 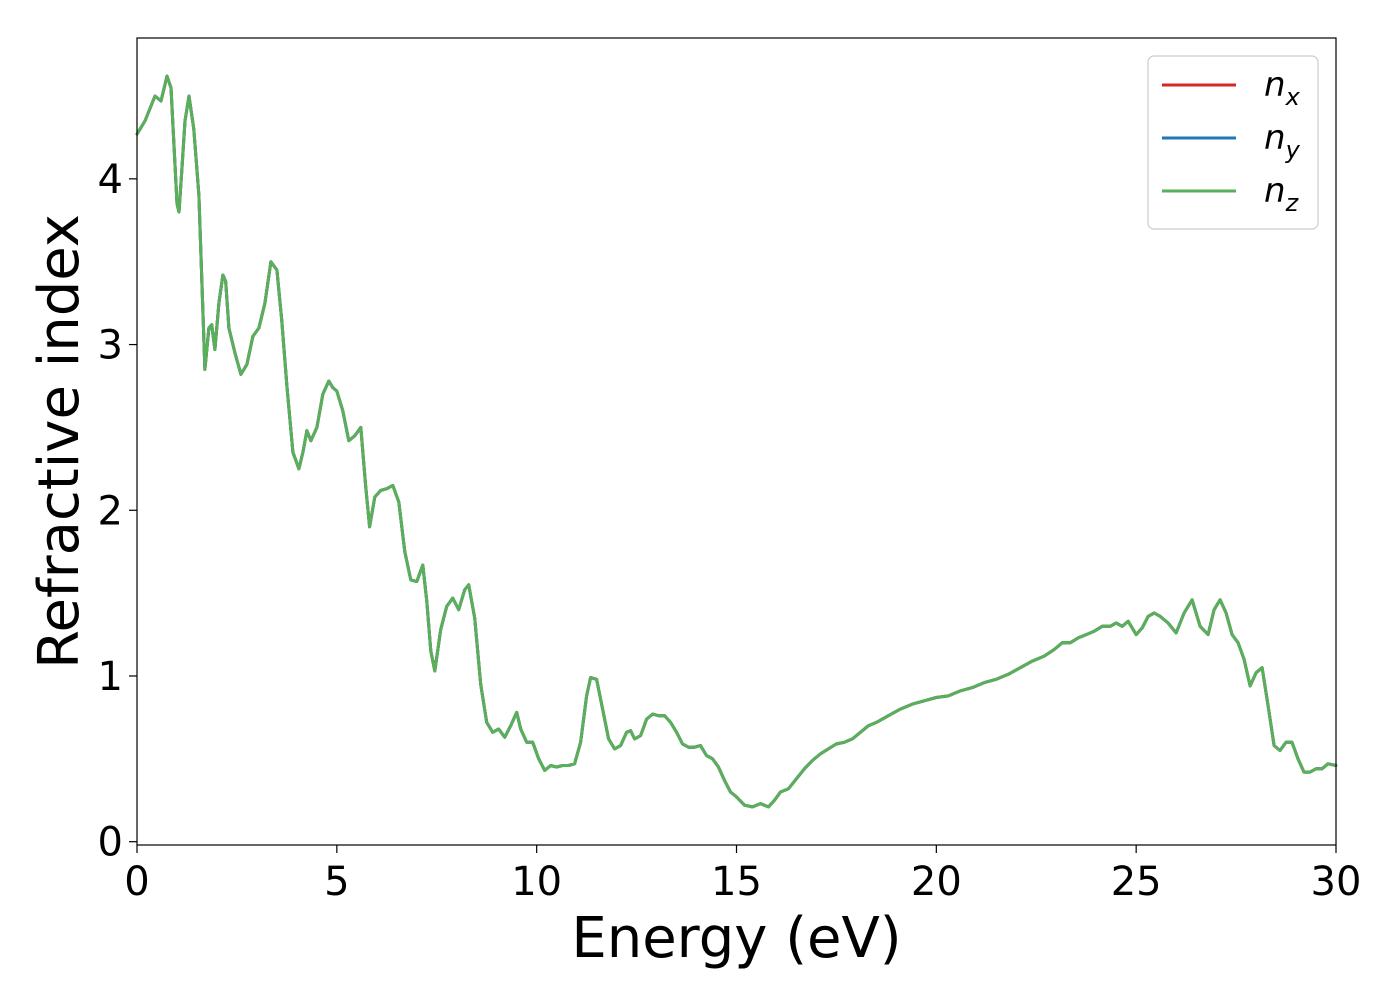 I want to click on x-tick-label: 20, so click(x=936, y=882).